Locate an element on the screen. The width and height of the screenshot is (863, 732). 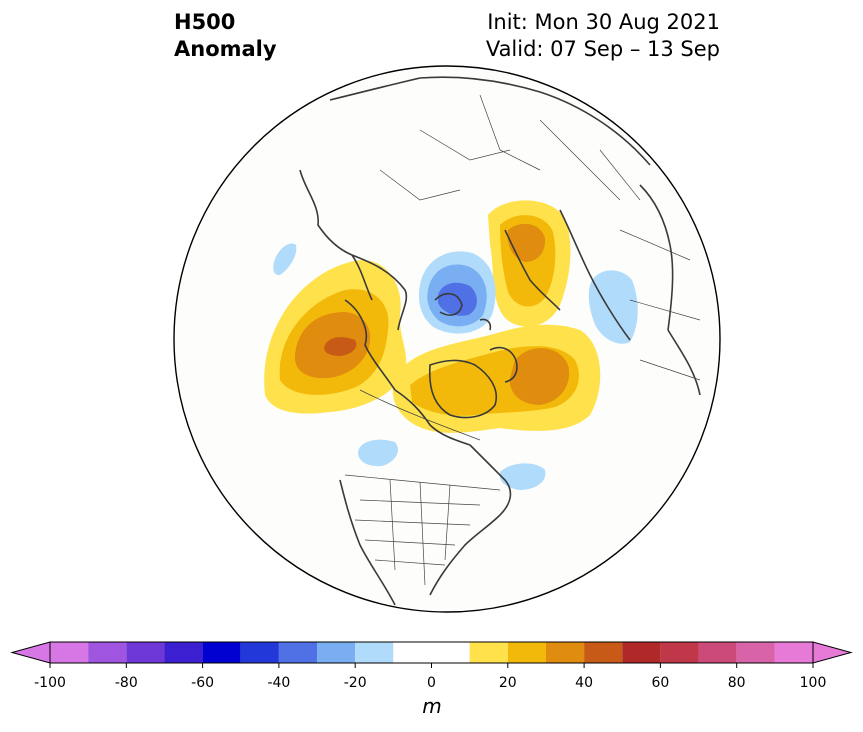
init-date: Init: Mon 30 Aug 2021 is located at coordinates (603, 22).